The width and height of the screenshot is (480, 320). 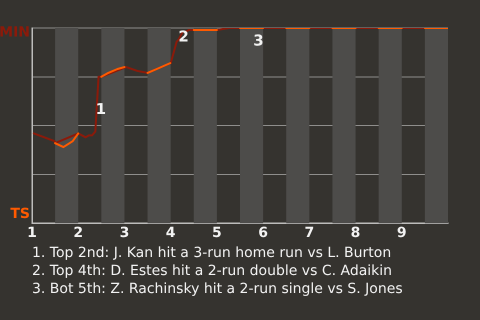 What do you see at coordinates (20, 214) in the screenshot?
I see `text: TS` at bounding box center [20, 214].